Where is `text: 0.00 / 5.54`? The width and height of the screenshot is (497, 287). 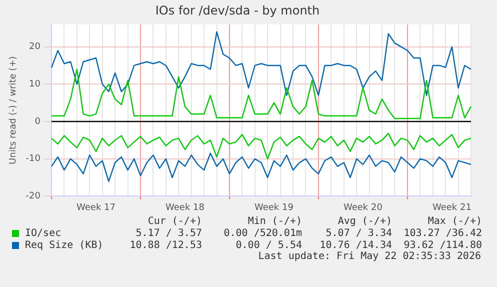 text: 0.00 / 5.54 is located at coordinates (268, 245).